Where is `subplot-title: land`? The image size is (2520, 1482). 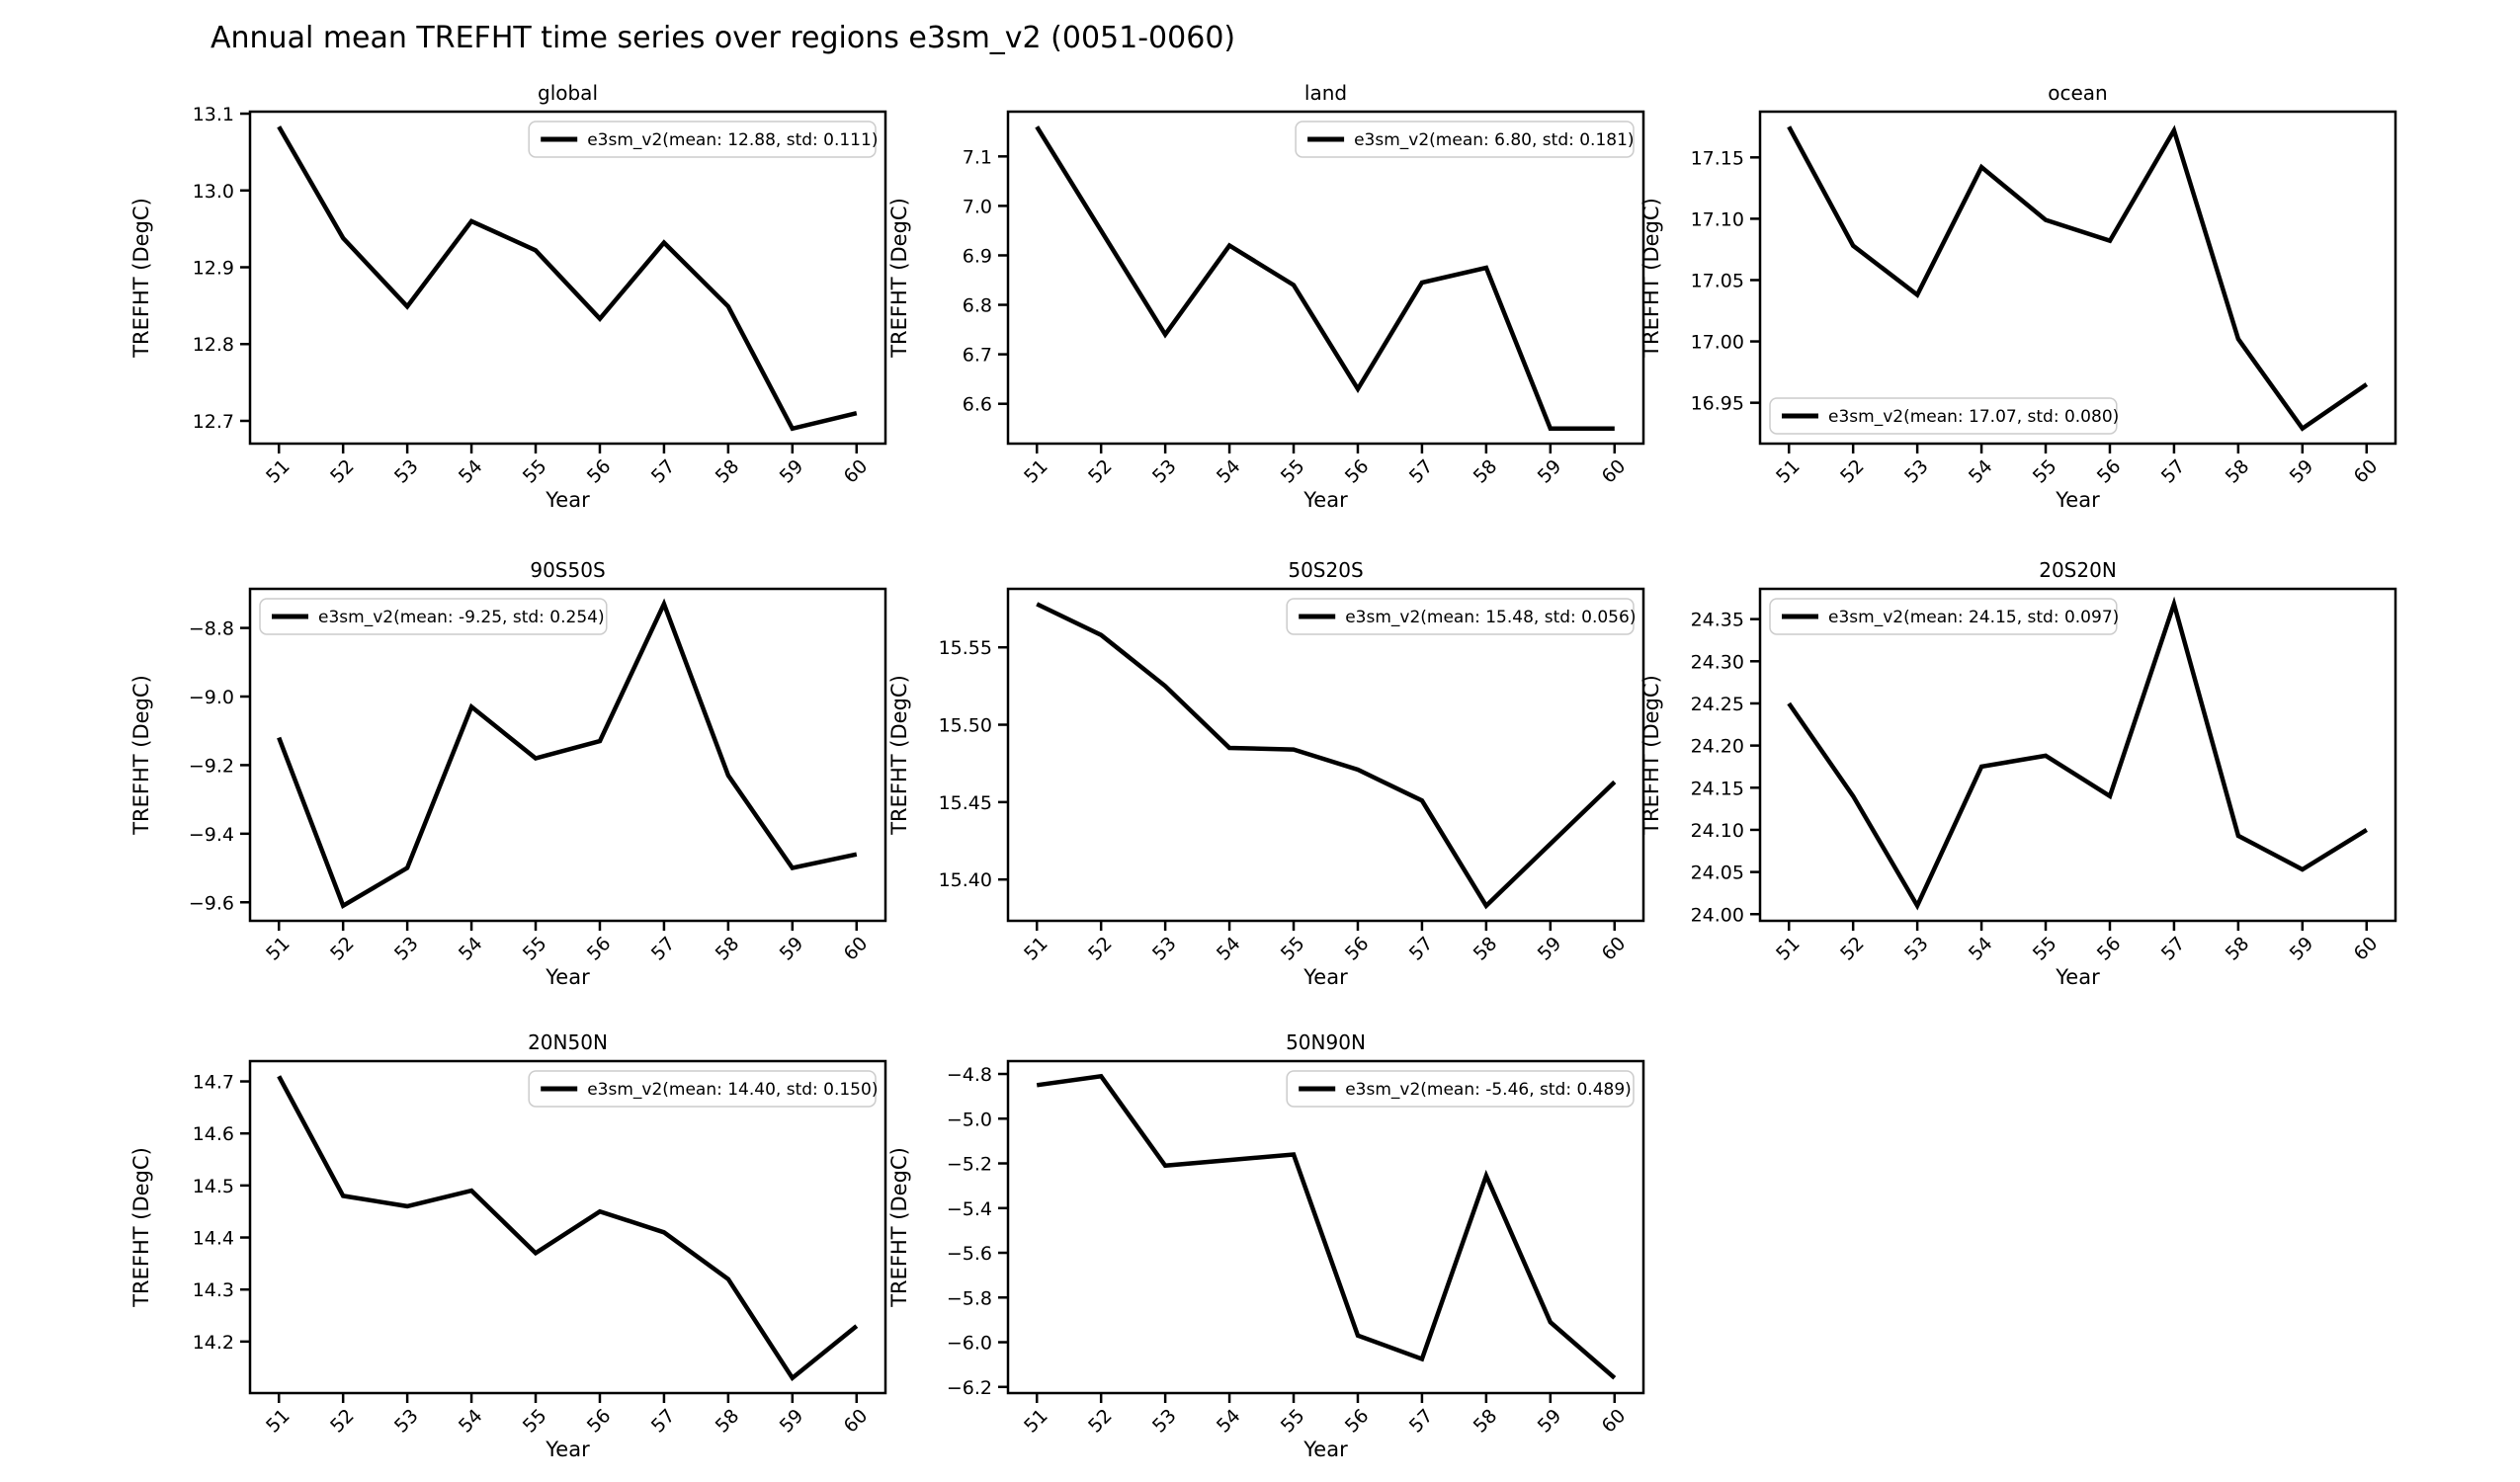
subplot-title: land is located at coordinates (1325, 93).